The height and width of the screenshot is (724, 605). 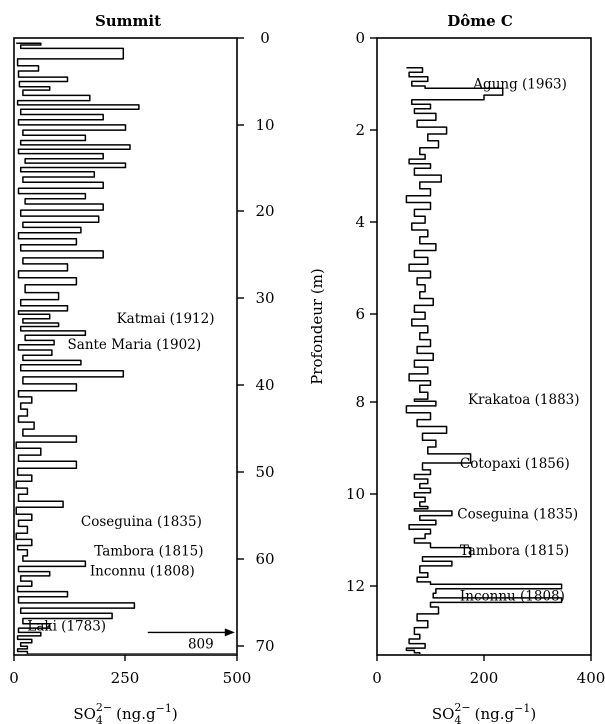 What do you see at coordinates (480, 21) in the screenshot?
I see `chart-title: Dôme C` at bounding box center [480, 21].